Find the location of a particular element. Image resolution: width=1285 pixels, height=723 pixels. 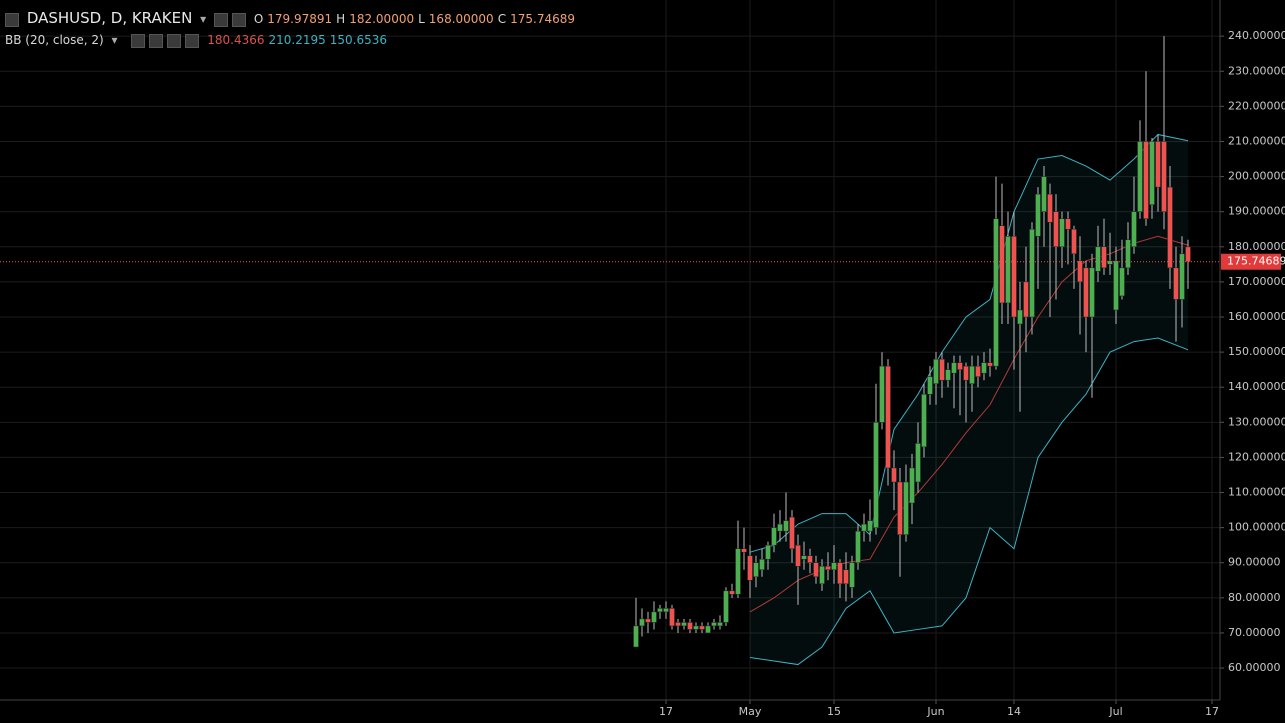

collapse-icon is located at coordinates (12, 19).